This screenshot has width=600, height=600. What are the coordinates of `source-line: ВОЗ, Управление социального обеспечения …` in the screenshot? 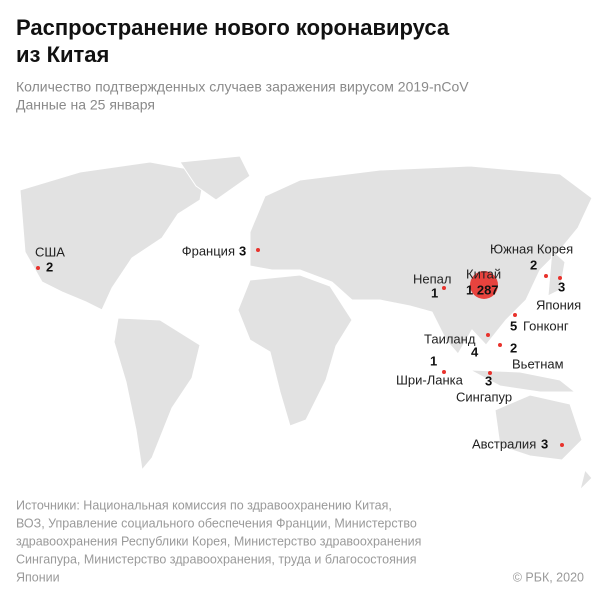 It's located at (216, 523).